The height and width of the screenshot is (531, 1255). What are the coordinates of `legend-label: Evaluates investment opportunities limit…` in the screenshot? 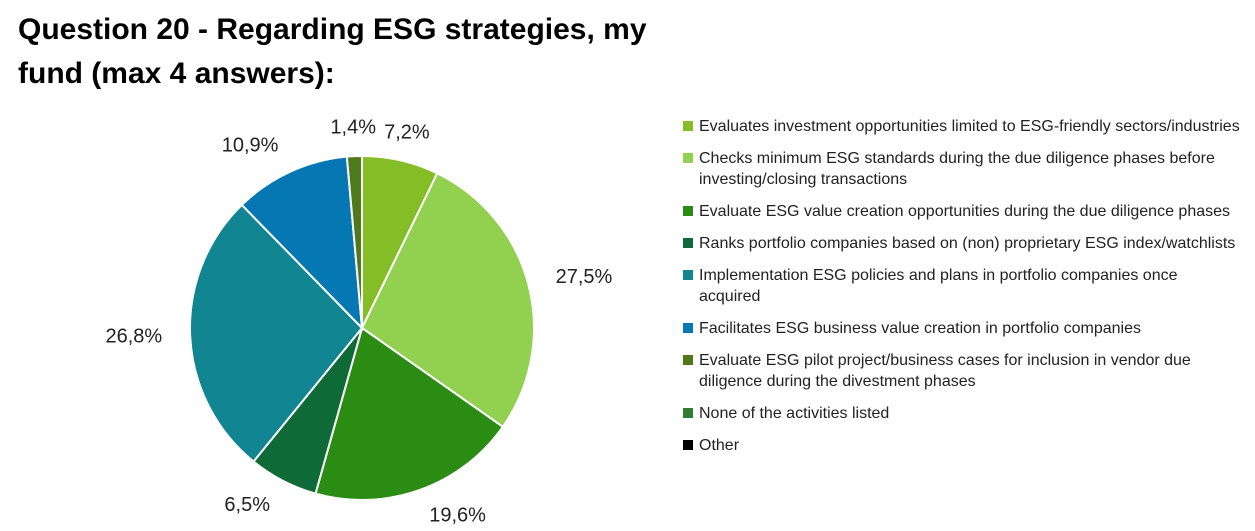 It's located at (969, 126).